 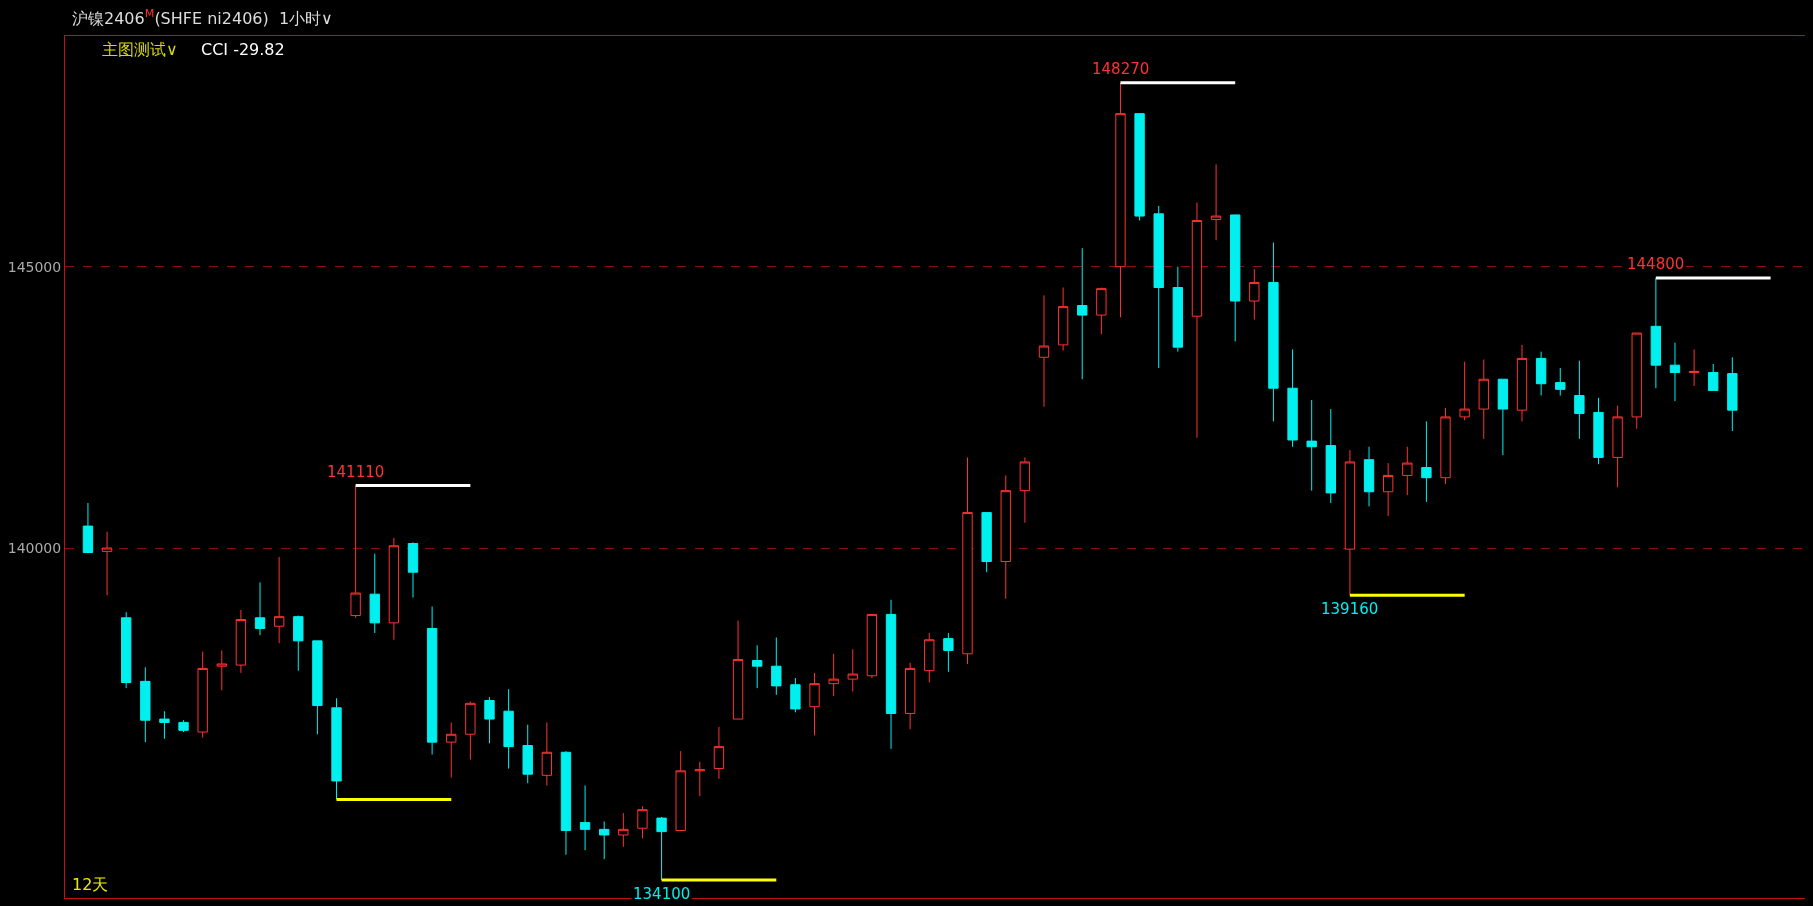 What do you see at coordinates (90, 884) in the screenshot?
I see `annotation: 12天` at bounding box center [90, 884].